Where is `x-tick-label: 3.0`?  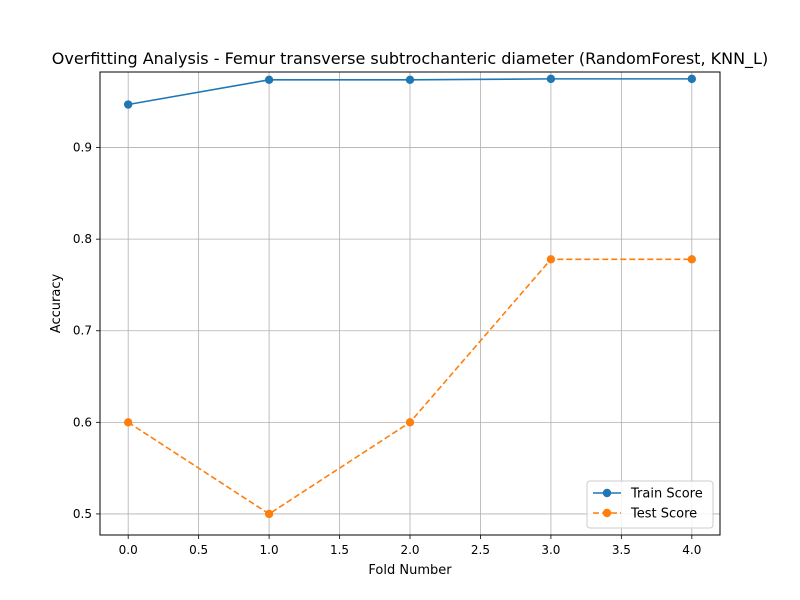
x-tick-label: 3.0 is located at coordinates (550, 550).